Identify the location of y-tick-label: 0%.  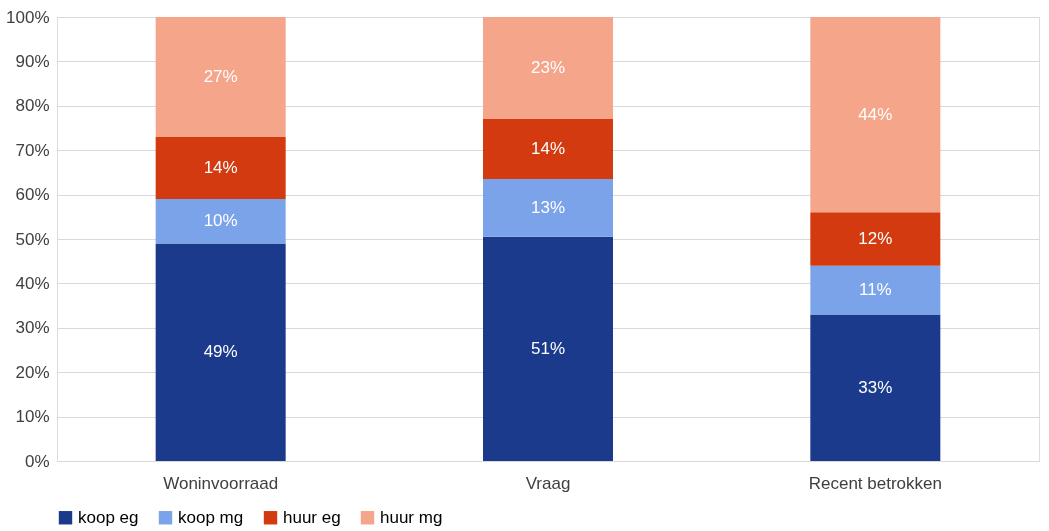
(37, 461).